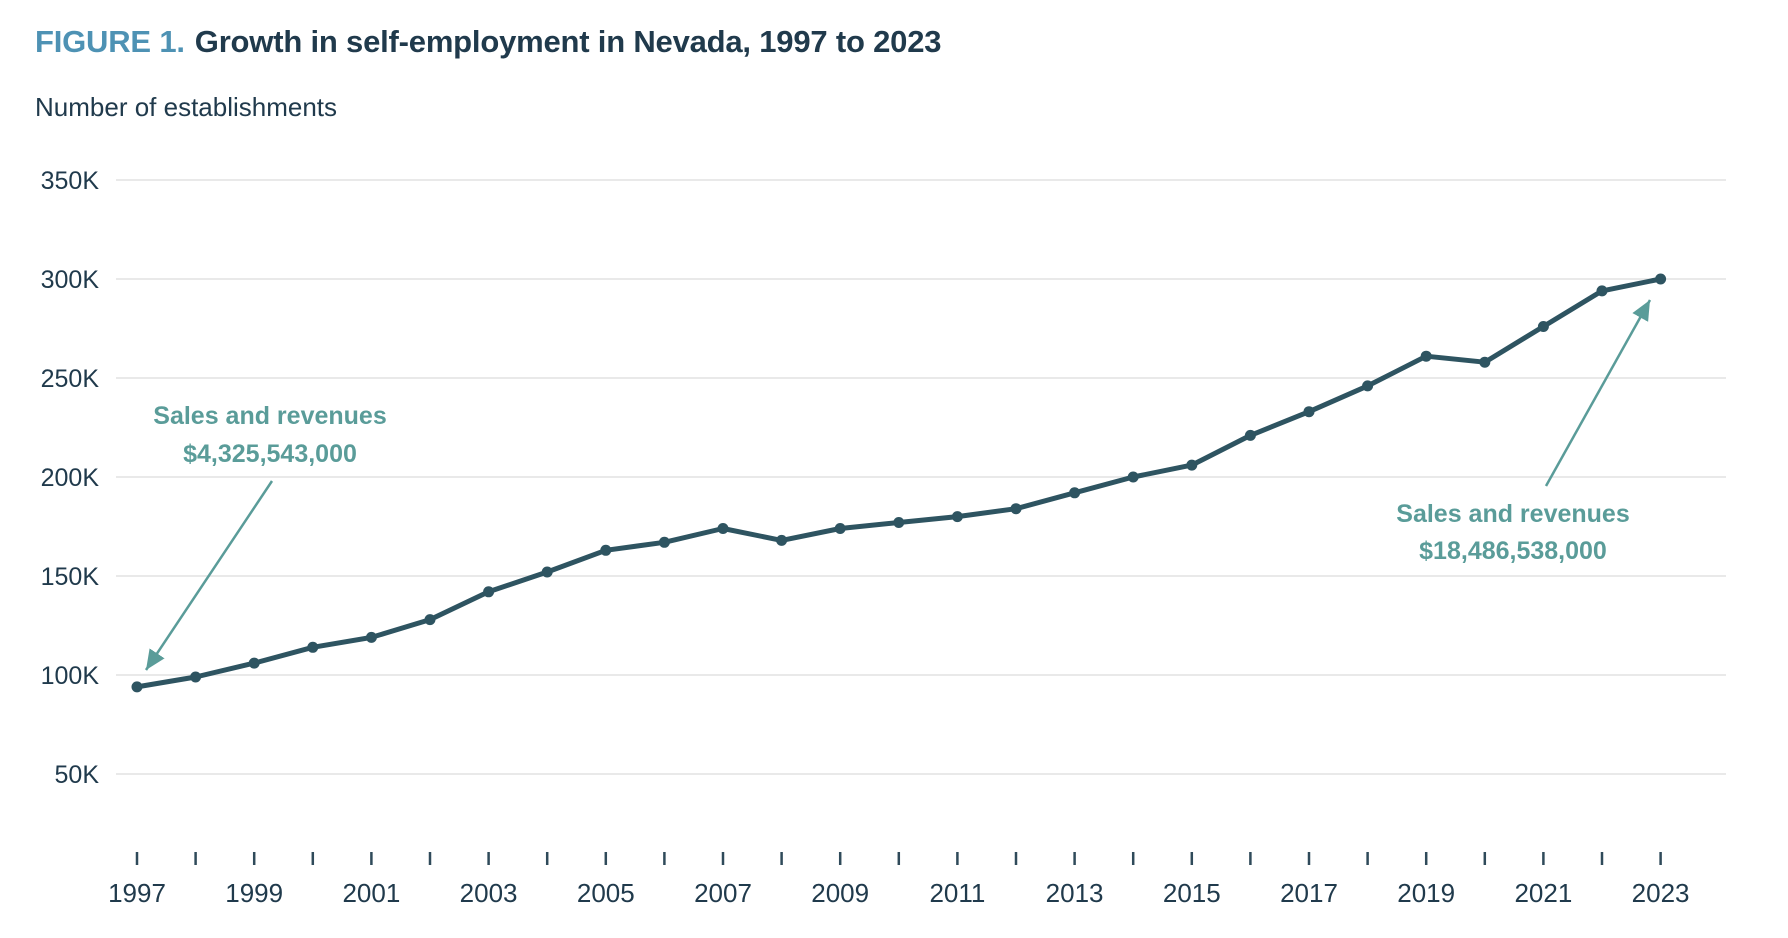 Image resolution: width=1788 pixels, height=938 pixels. What do you see at coordinates (1075, 893) in the screenshot?
I see `x-axis-label: 2013` at bounding box center [1075, 893].